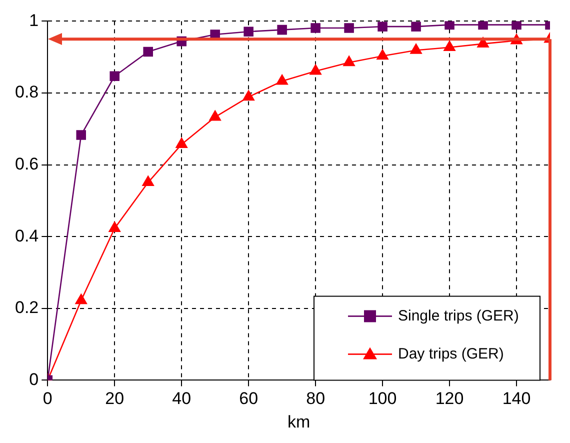 The height and width of the screenshot is (443, 570). Describe the element at coordinates (516, 398) in the screenshot. I see `x-tick-label: 140` at that location.